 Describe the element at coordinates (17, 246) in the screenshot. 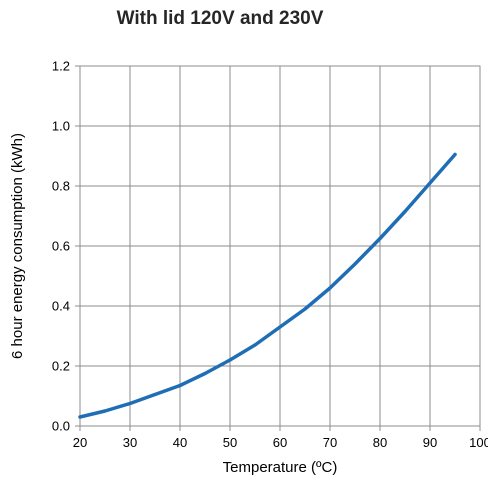

I see `y-axis-label: 6 hour energy consumption (kWh)` at that location.